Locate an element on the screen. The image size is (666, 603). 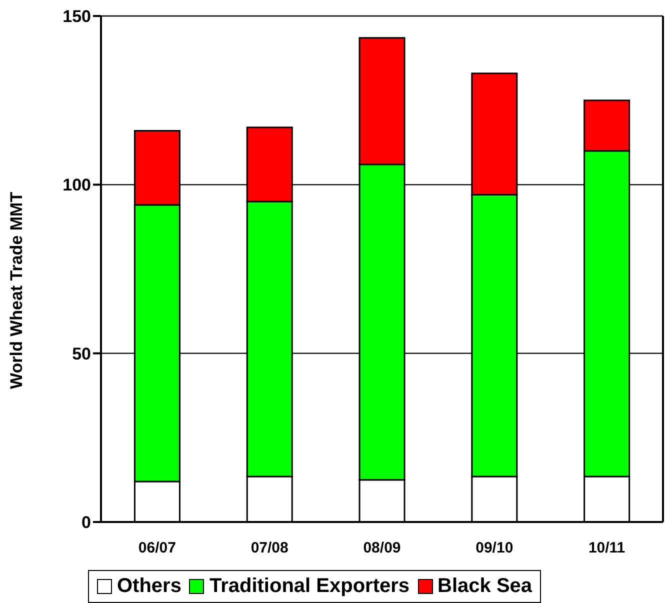
y-axis-title: World Wheat Trade MMT is located at coordinates (16, 290).